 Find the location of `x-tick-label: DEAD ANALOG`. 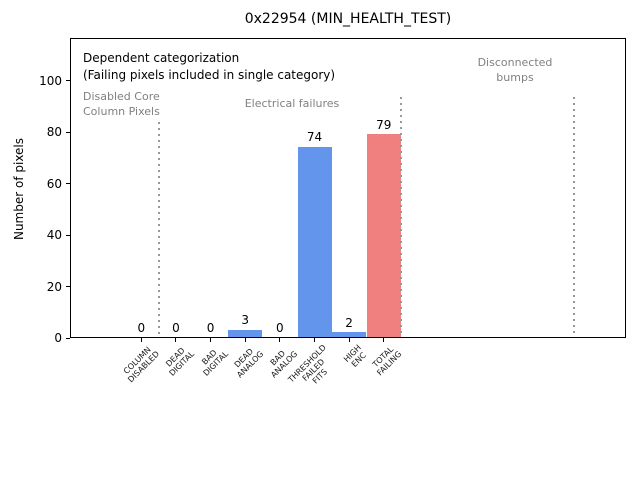

x-tick-label: DEAD ANALOG is located at coordinates (248, 363).